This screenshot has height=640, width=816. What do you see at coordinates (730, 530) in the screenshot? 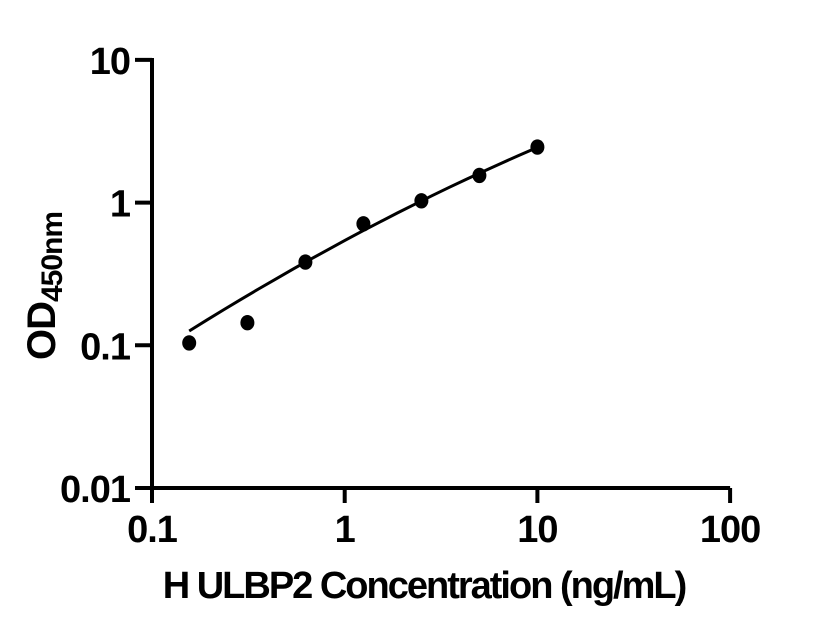
I see `x-axis-tick-label: 100` at bounding box center [730, 530].